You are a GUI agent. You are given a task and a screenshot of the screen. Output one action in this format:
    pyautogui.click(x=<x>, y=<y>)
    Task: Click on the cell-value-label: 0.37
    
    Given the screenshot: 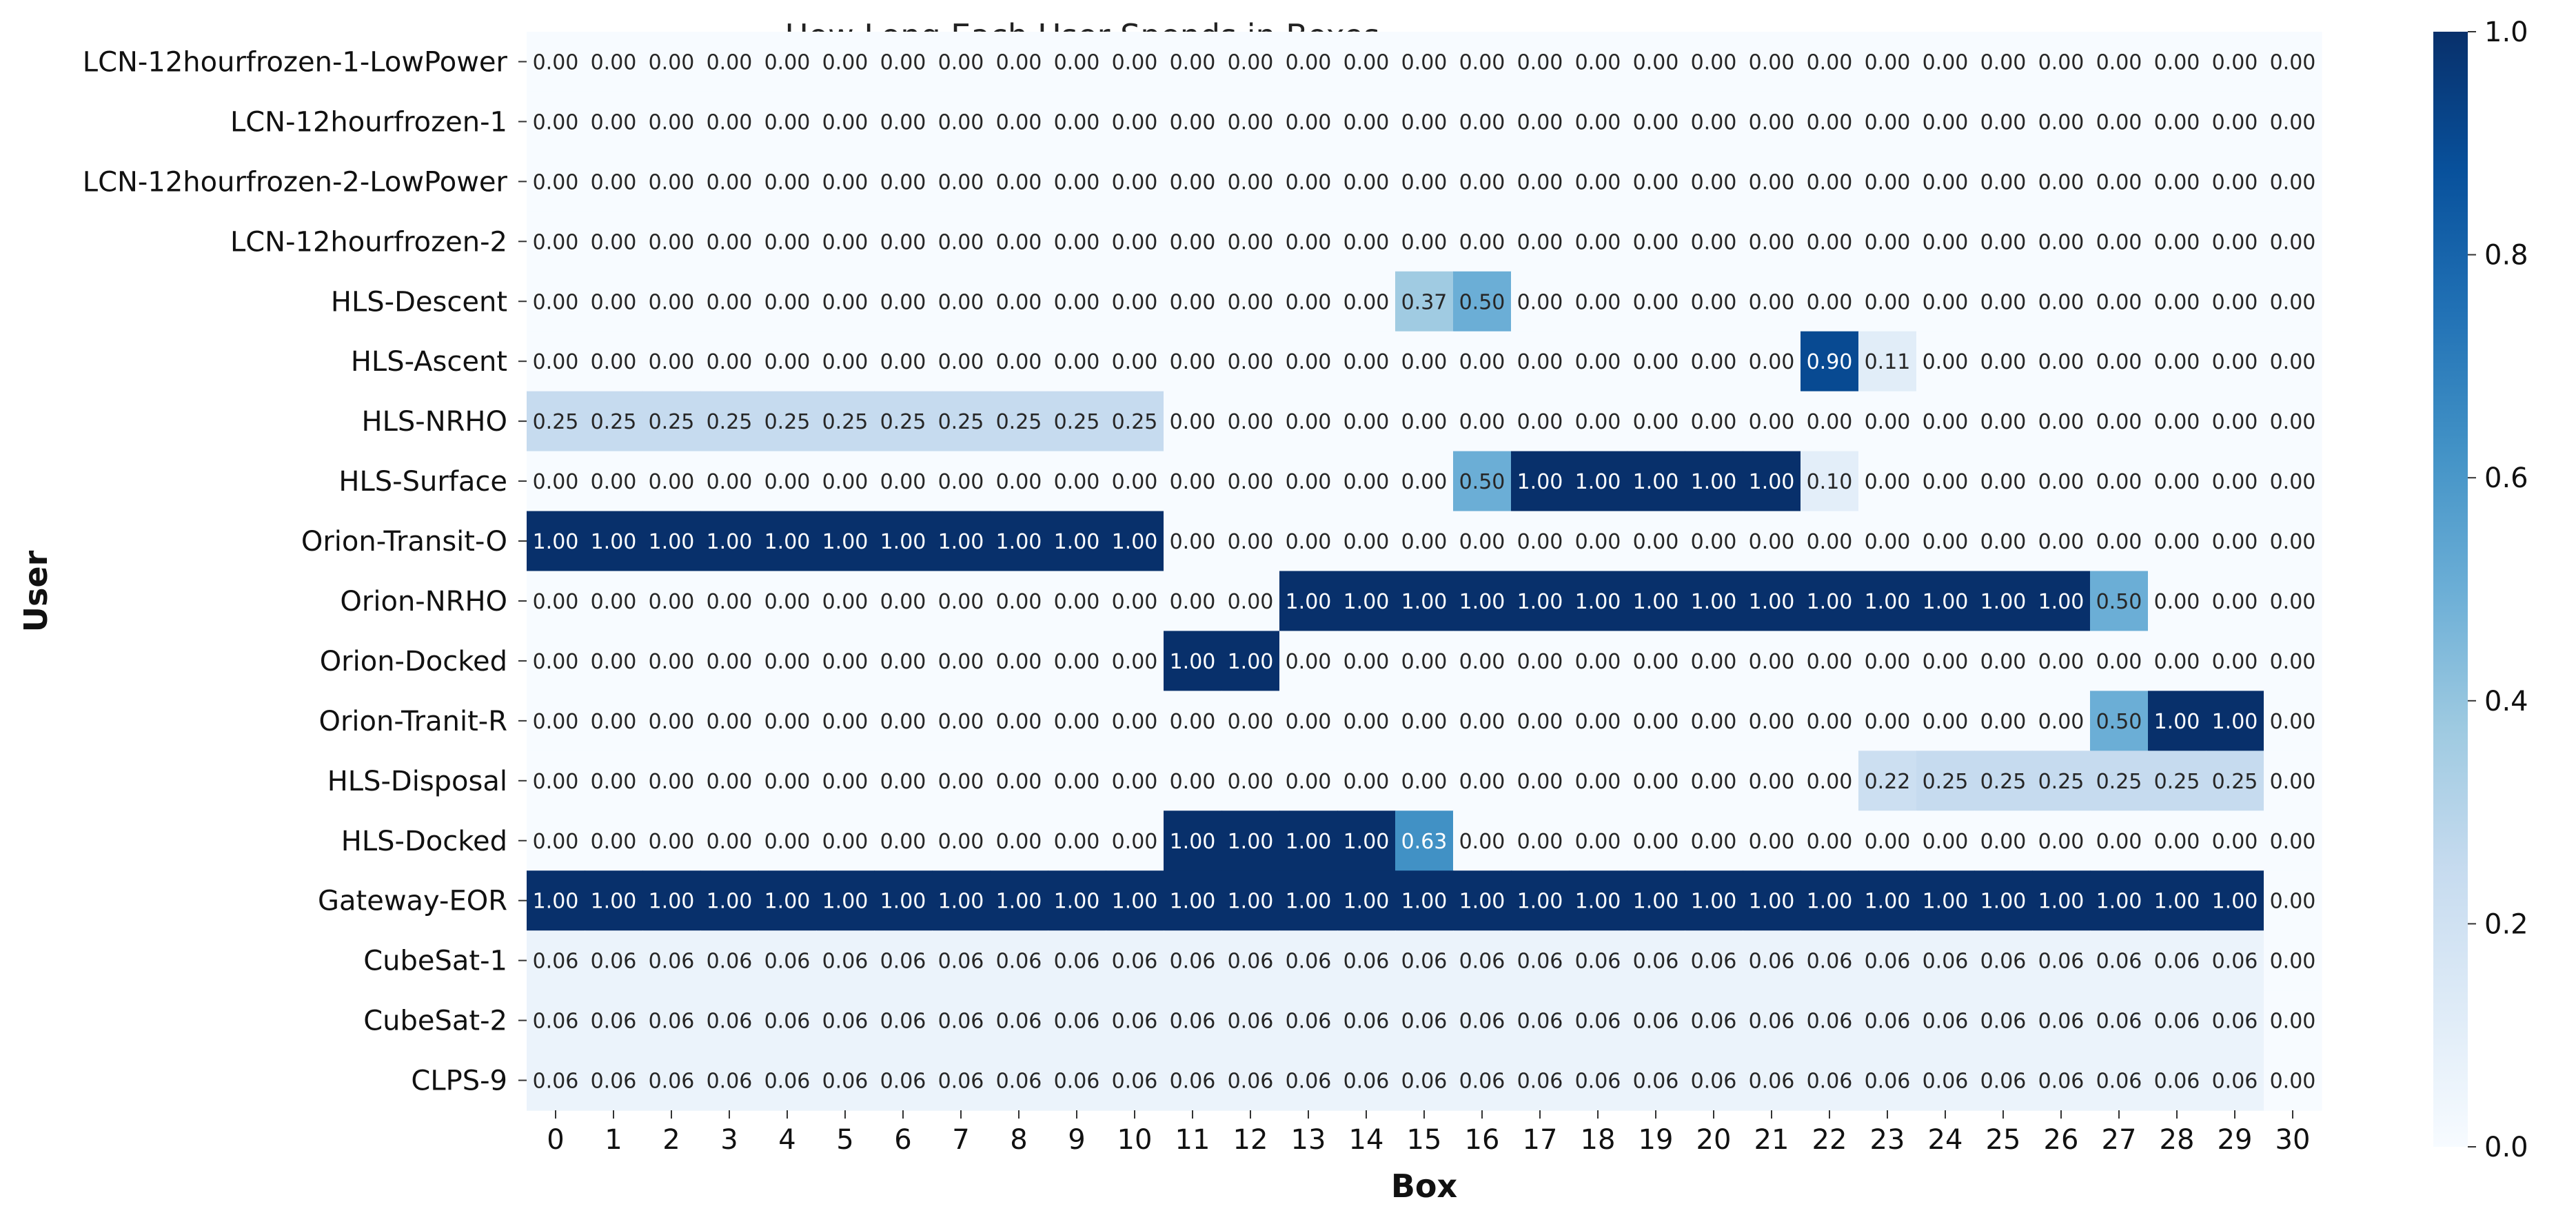 What is the action you would take?
    pyautogui.click(x=1424, y=302)
    